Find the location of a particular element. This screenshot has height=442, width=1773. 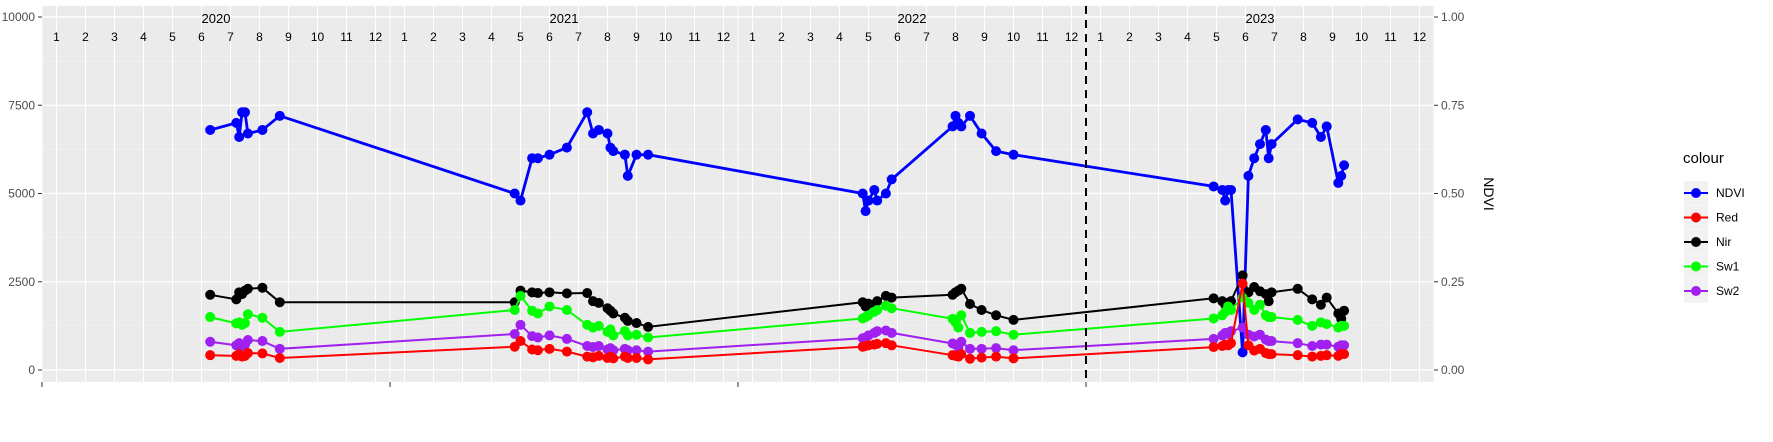

y-left-tick-label: 5000 is located at coordinates (21, 194).